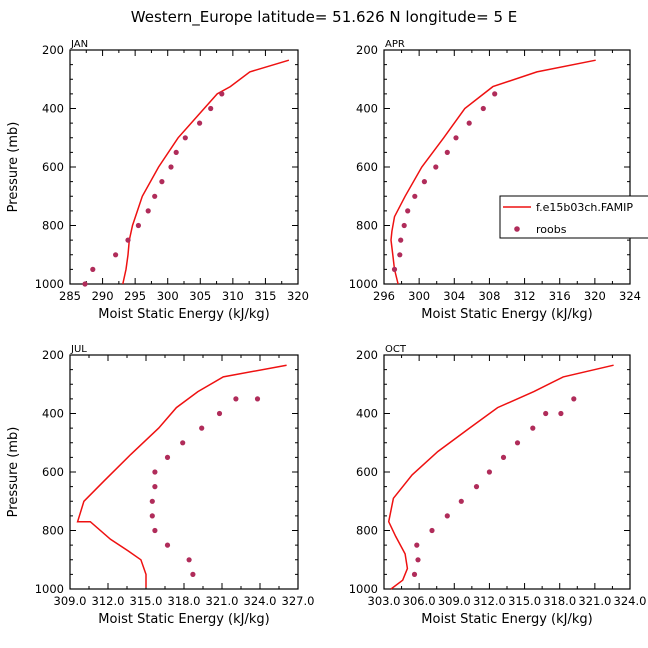 This screenshot has width=648, height=648. What do you see at coordinates (135, 296) in the screenshot?
I see `xtick-label-jan: 295` at bounding box center [135, 296].